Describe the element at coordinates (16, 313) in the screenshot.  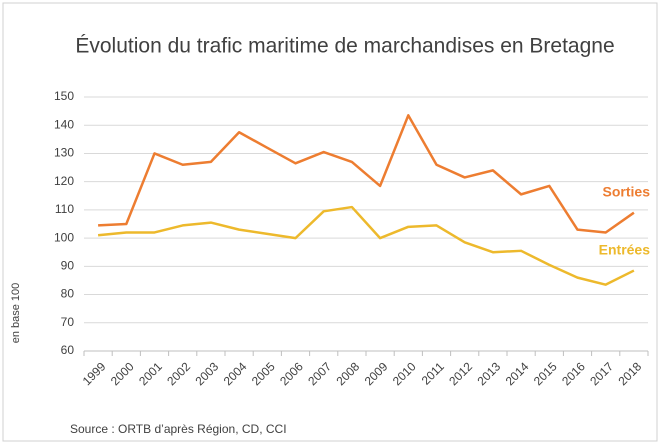
I see `y-axis-label: en base 100` at that location.